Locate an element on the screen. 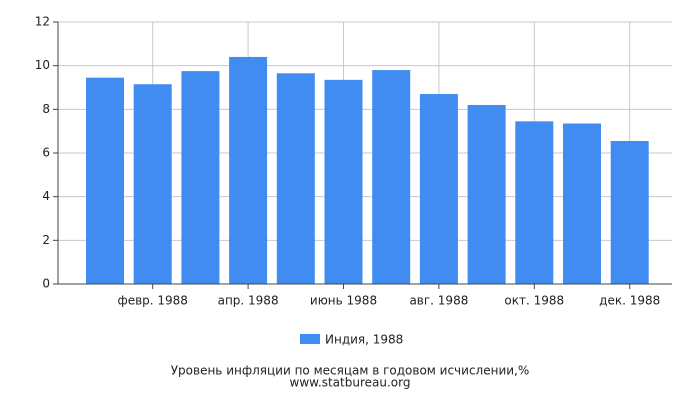 This screenshot has width=700, height=400. x-tick-label: дек. 1988 is located at coordinates (629, 301).